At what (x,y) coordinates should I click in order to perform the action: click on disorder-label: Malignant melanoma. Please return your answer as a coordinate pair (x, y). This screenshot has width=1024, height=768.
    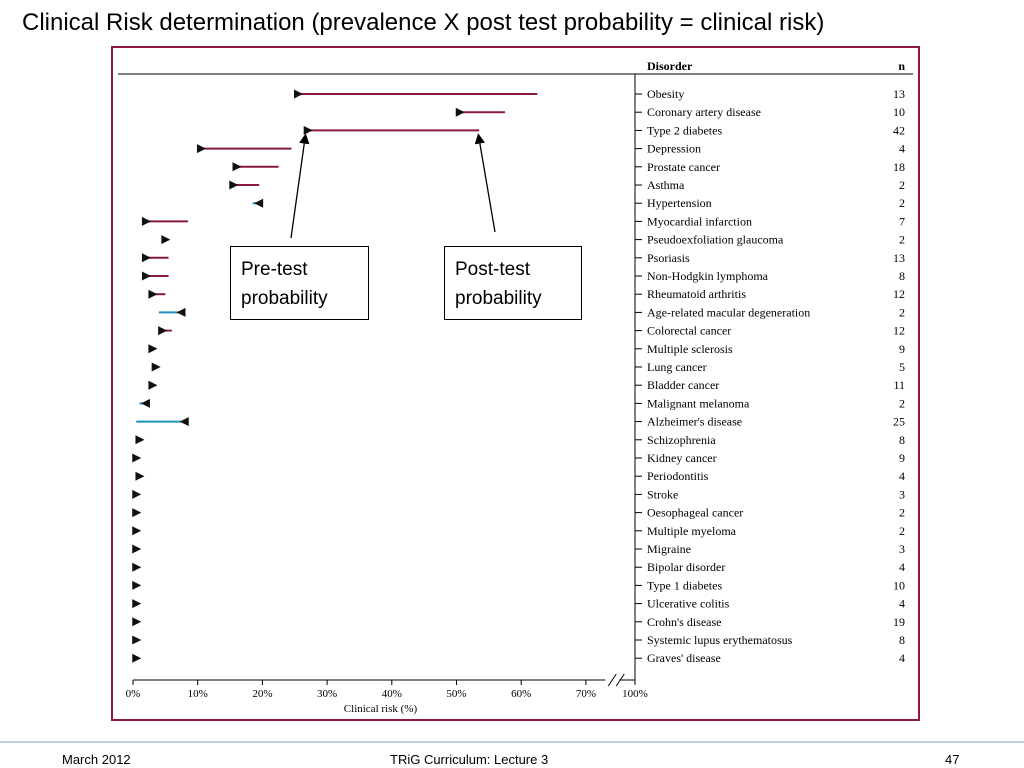
    Looking at the image, I should click on (698, 403).